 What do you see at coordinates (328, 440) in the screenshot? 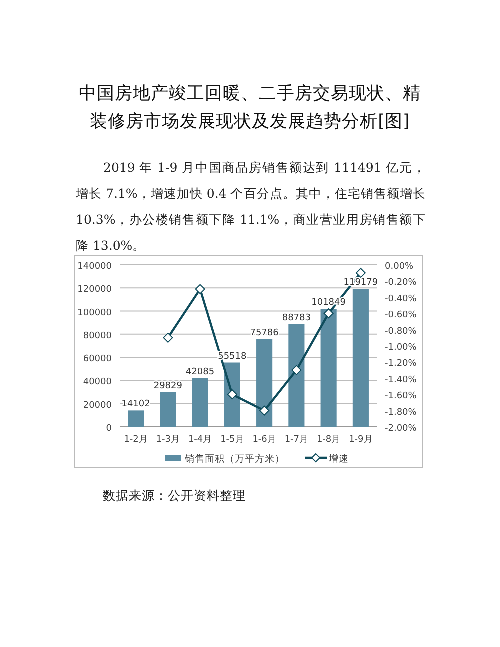
I see `x-tick-label: 1-8月` at bounding box center [328, 440].